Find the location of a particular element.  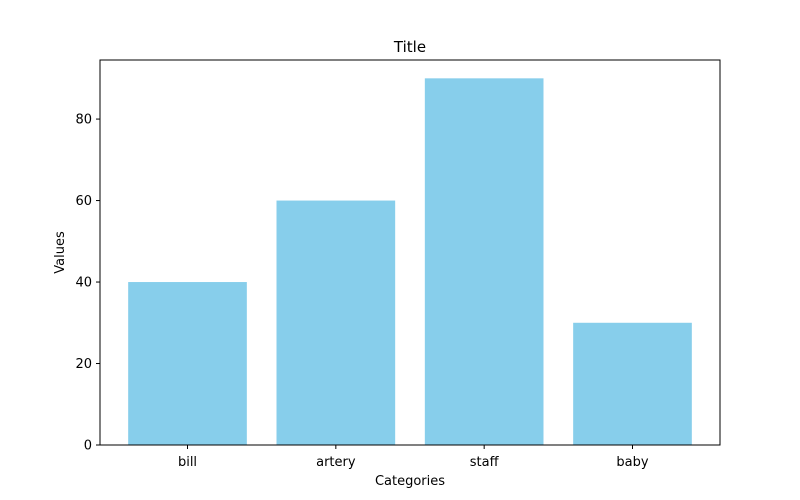

x-tick-label: baby is located at coordinates (632, 462).